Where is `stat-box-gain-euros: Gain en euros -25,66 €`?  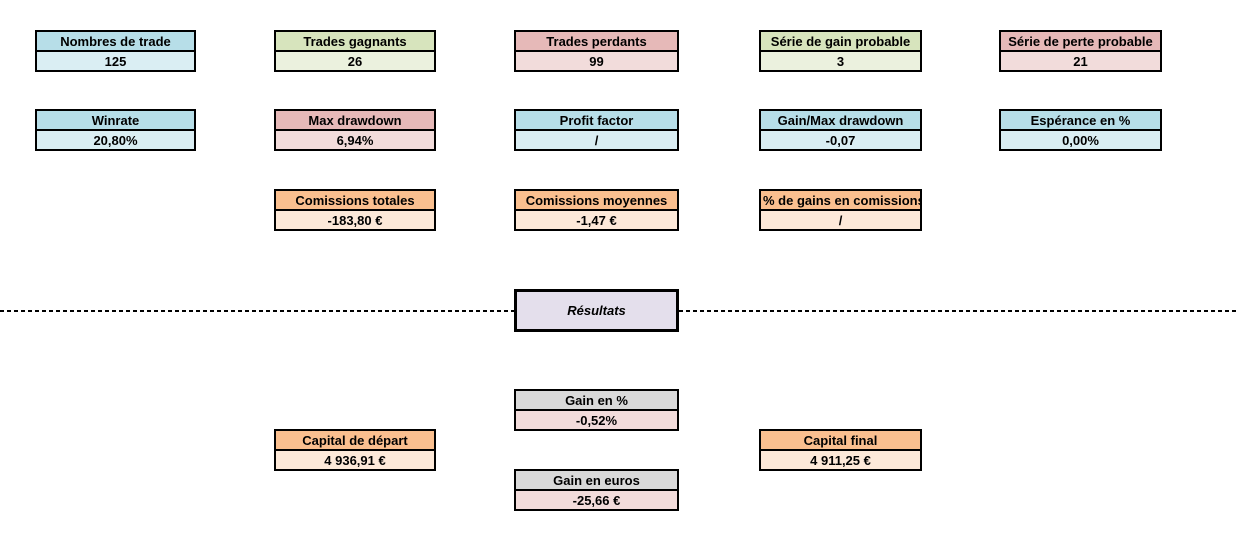
stat-box-gain-euros: Gain en euros -25,66 € is located at coordinates (596, 490).